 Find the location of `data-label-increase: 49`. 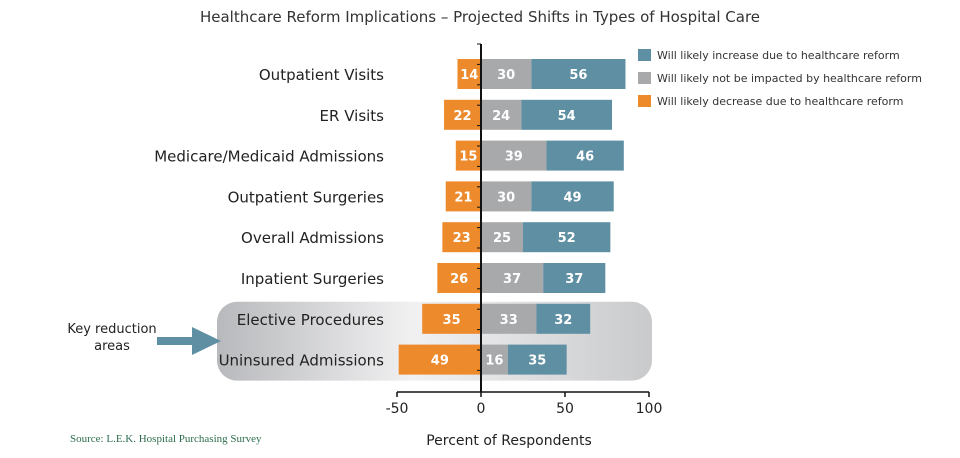

data-label-increase: 49 is located at coordinates (573, 197).